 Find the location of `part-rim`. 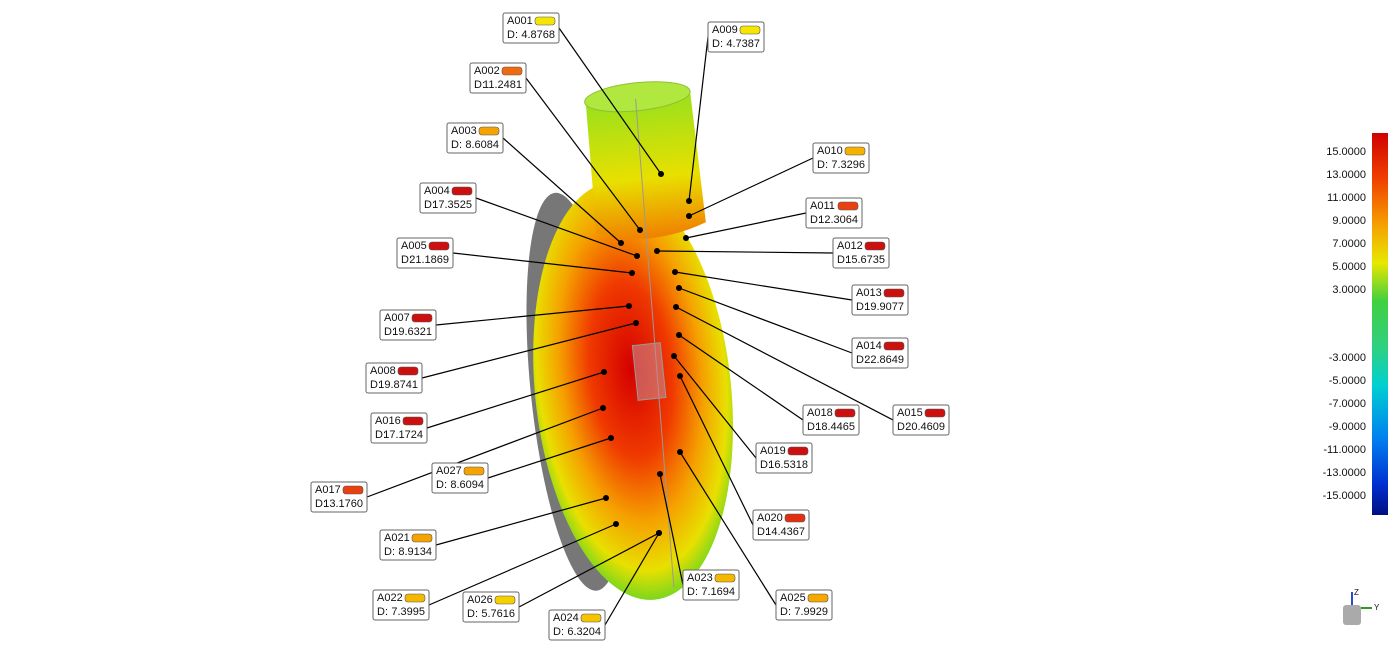

part-rim is located at coordinates (637, 97).